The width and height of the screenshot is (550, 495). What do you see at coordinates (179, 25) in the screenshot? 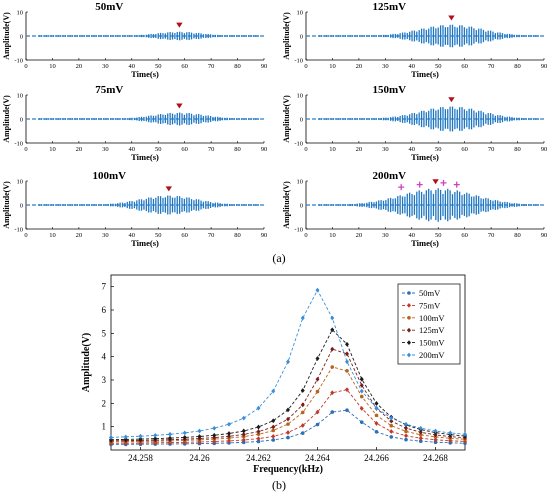
I see `peak-marker-icon` at bounding box center [179, 25].